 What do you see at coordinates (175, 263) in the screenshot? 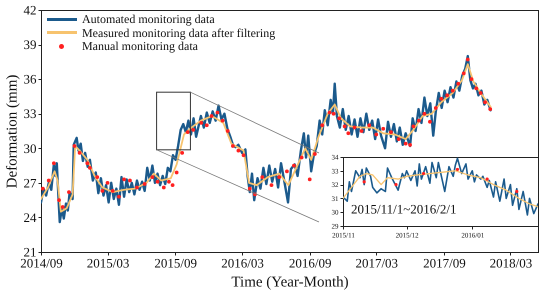
I see `x-tick-label: 2015/09` at bounding box center [175, 263].